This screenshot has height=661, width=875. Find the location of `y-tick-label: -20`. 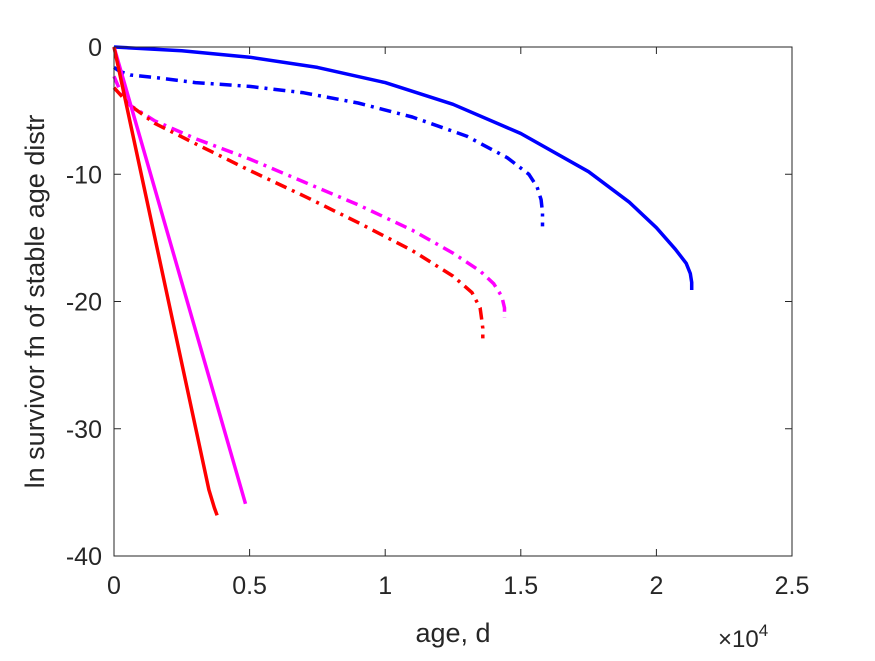

y-tick-label: -20 is located at coordinates (84, 303).